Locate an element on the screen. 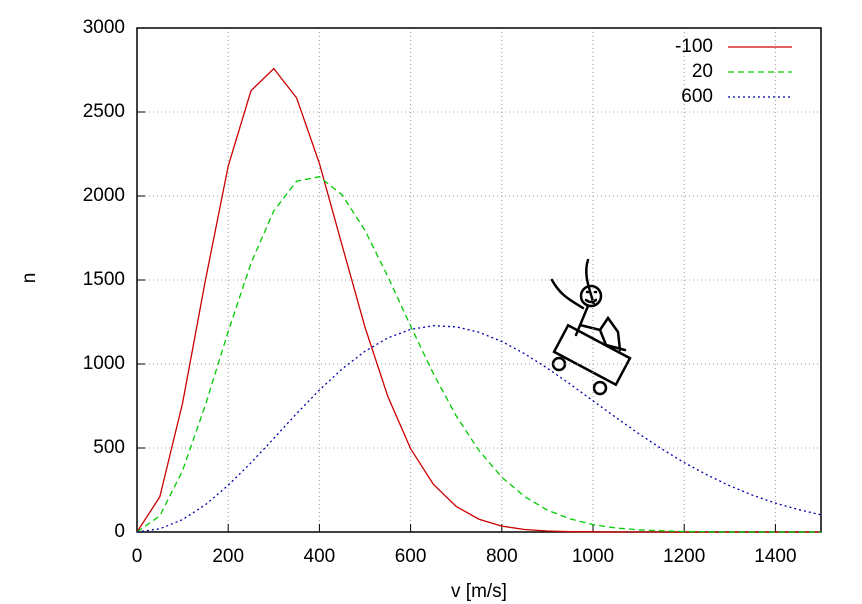  y-tick-label: 1000 is located at coordinates (104, 363).